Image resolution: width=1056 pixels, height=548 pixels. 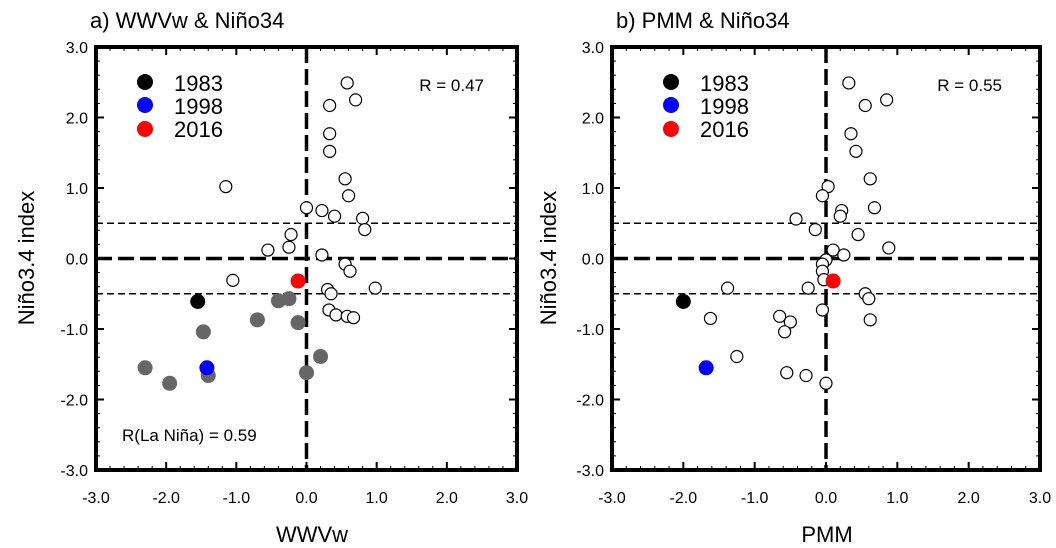 What do you see at coordinates (377, 498) in the screenshot?
I see `panel-a-xtick-label: 1.0` at bounding box center [377, 498].